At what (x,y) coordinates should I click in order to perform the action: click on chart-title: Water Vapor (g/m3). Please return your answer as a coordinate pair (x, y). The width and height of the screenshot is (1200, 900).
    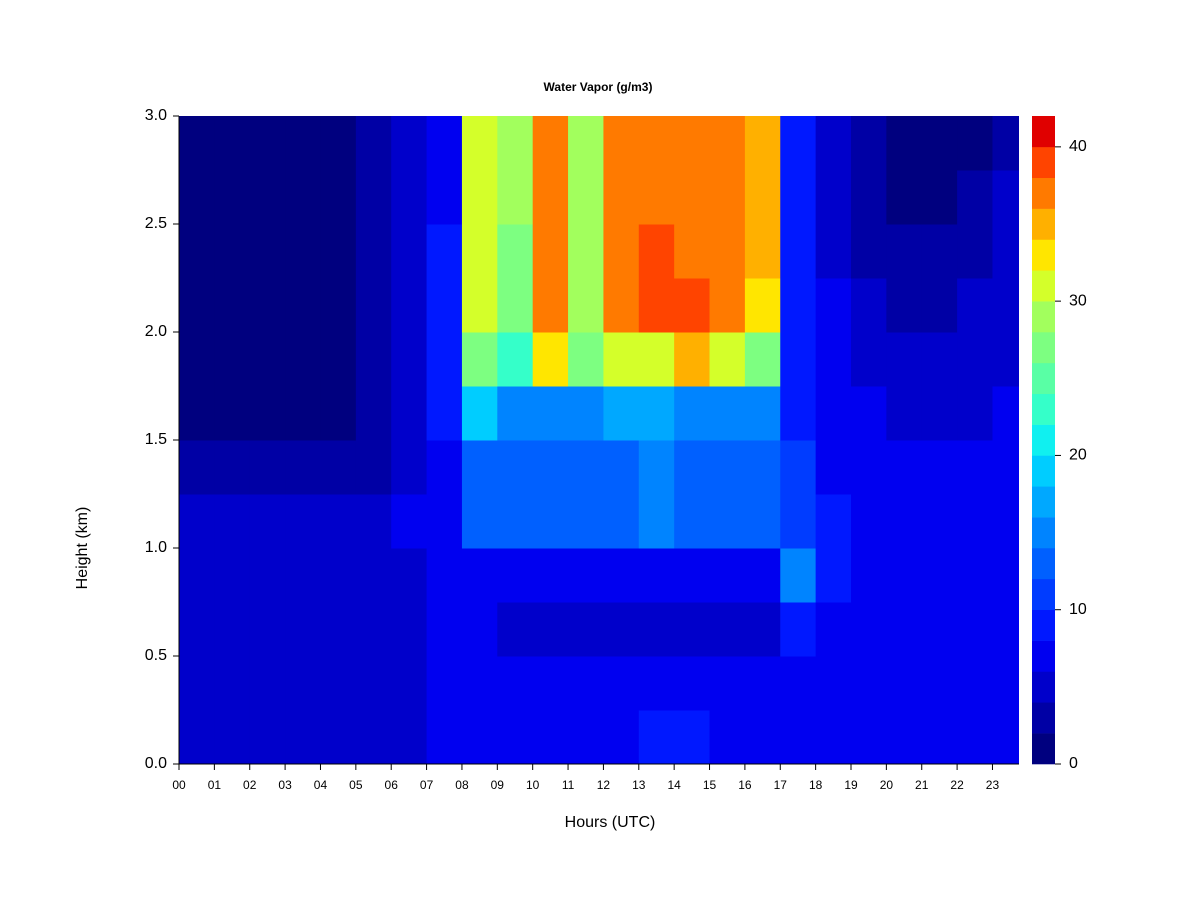
    Looking at the image, I should click on (598, 87).